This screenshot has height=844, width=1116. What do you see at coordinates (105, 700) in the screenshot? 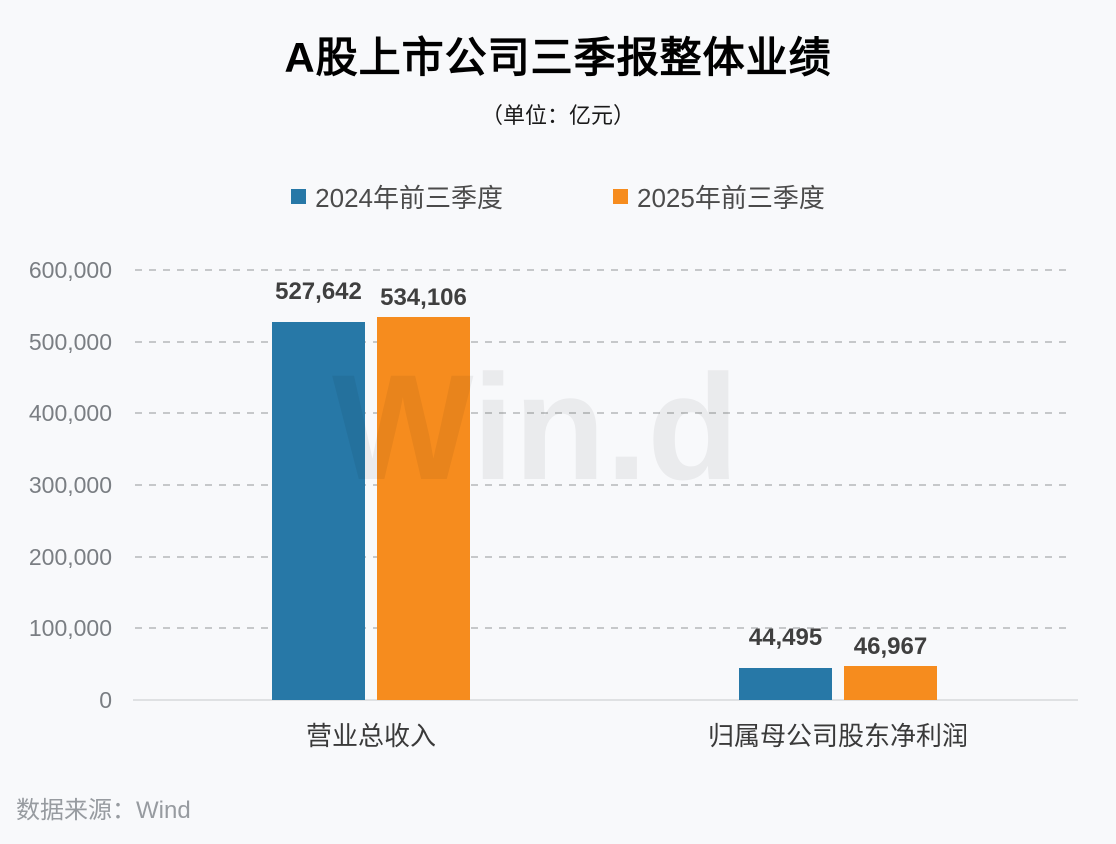
I see `y-axis-tick-label: 0` at bounding box center [105, 700].